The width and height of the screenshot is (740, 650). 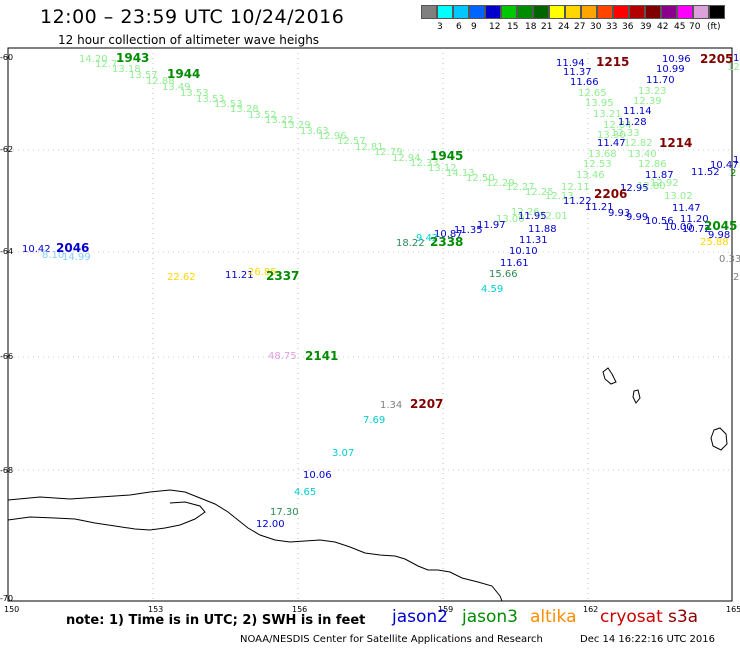 What do you see at coordinates (652, 91) in the screenshot?
I see `swh-value: 13.23` at bounding box center [652, 91].